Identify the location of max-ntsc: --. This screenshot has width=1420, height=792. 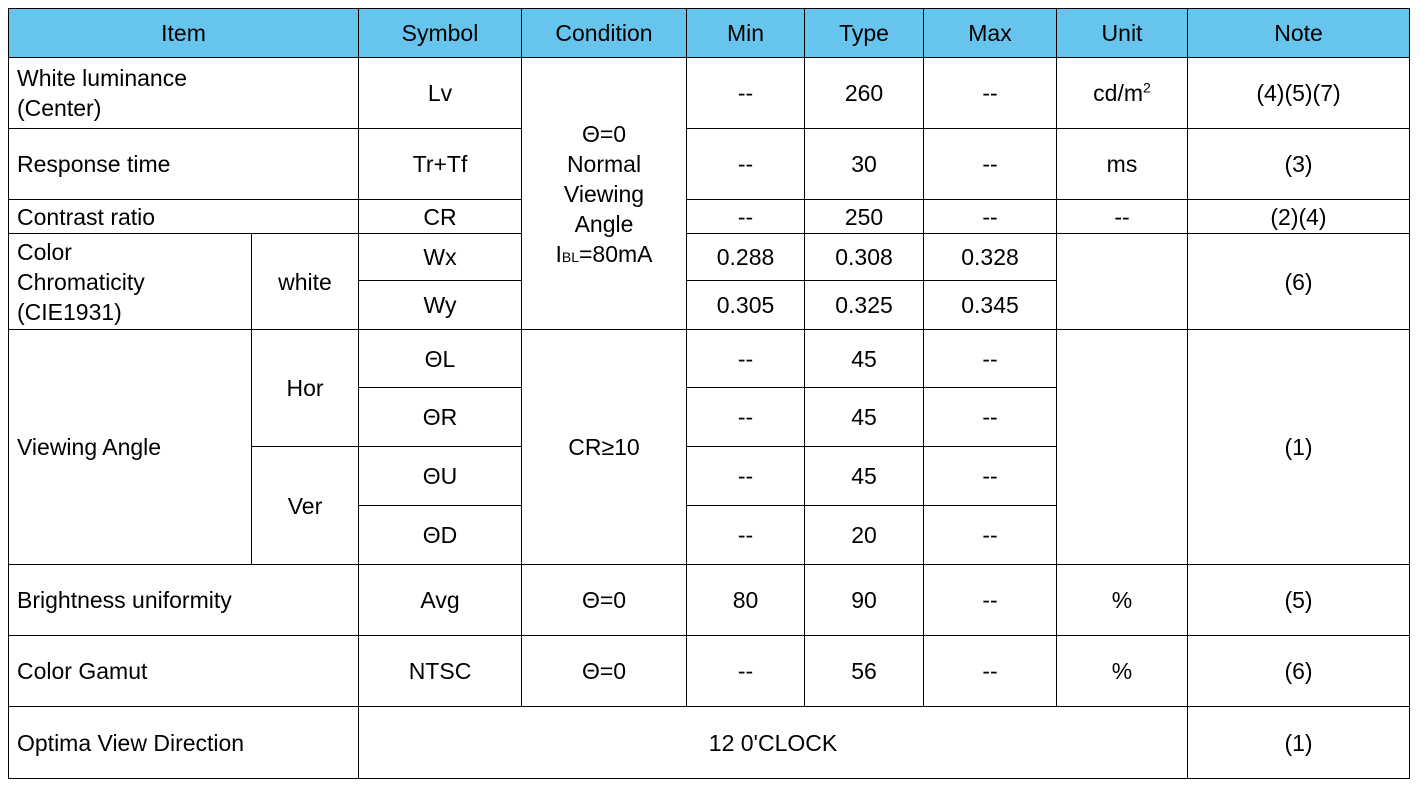
(990, 671).